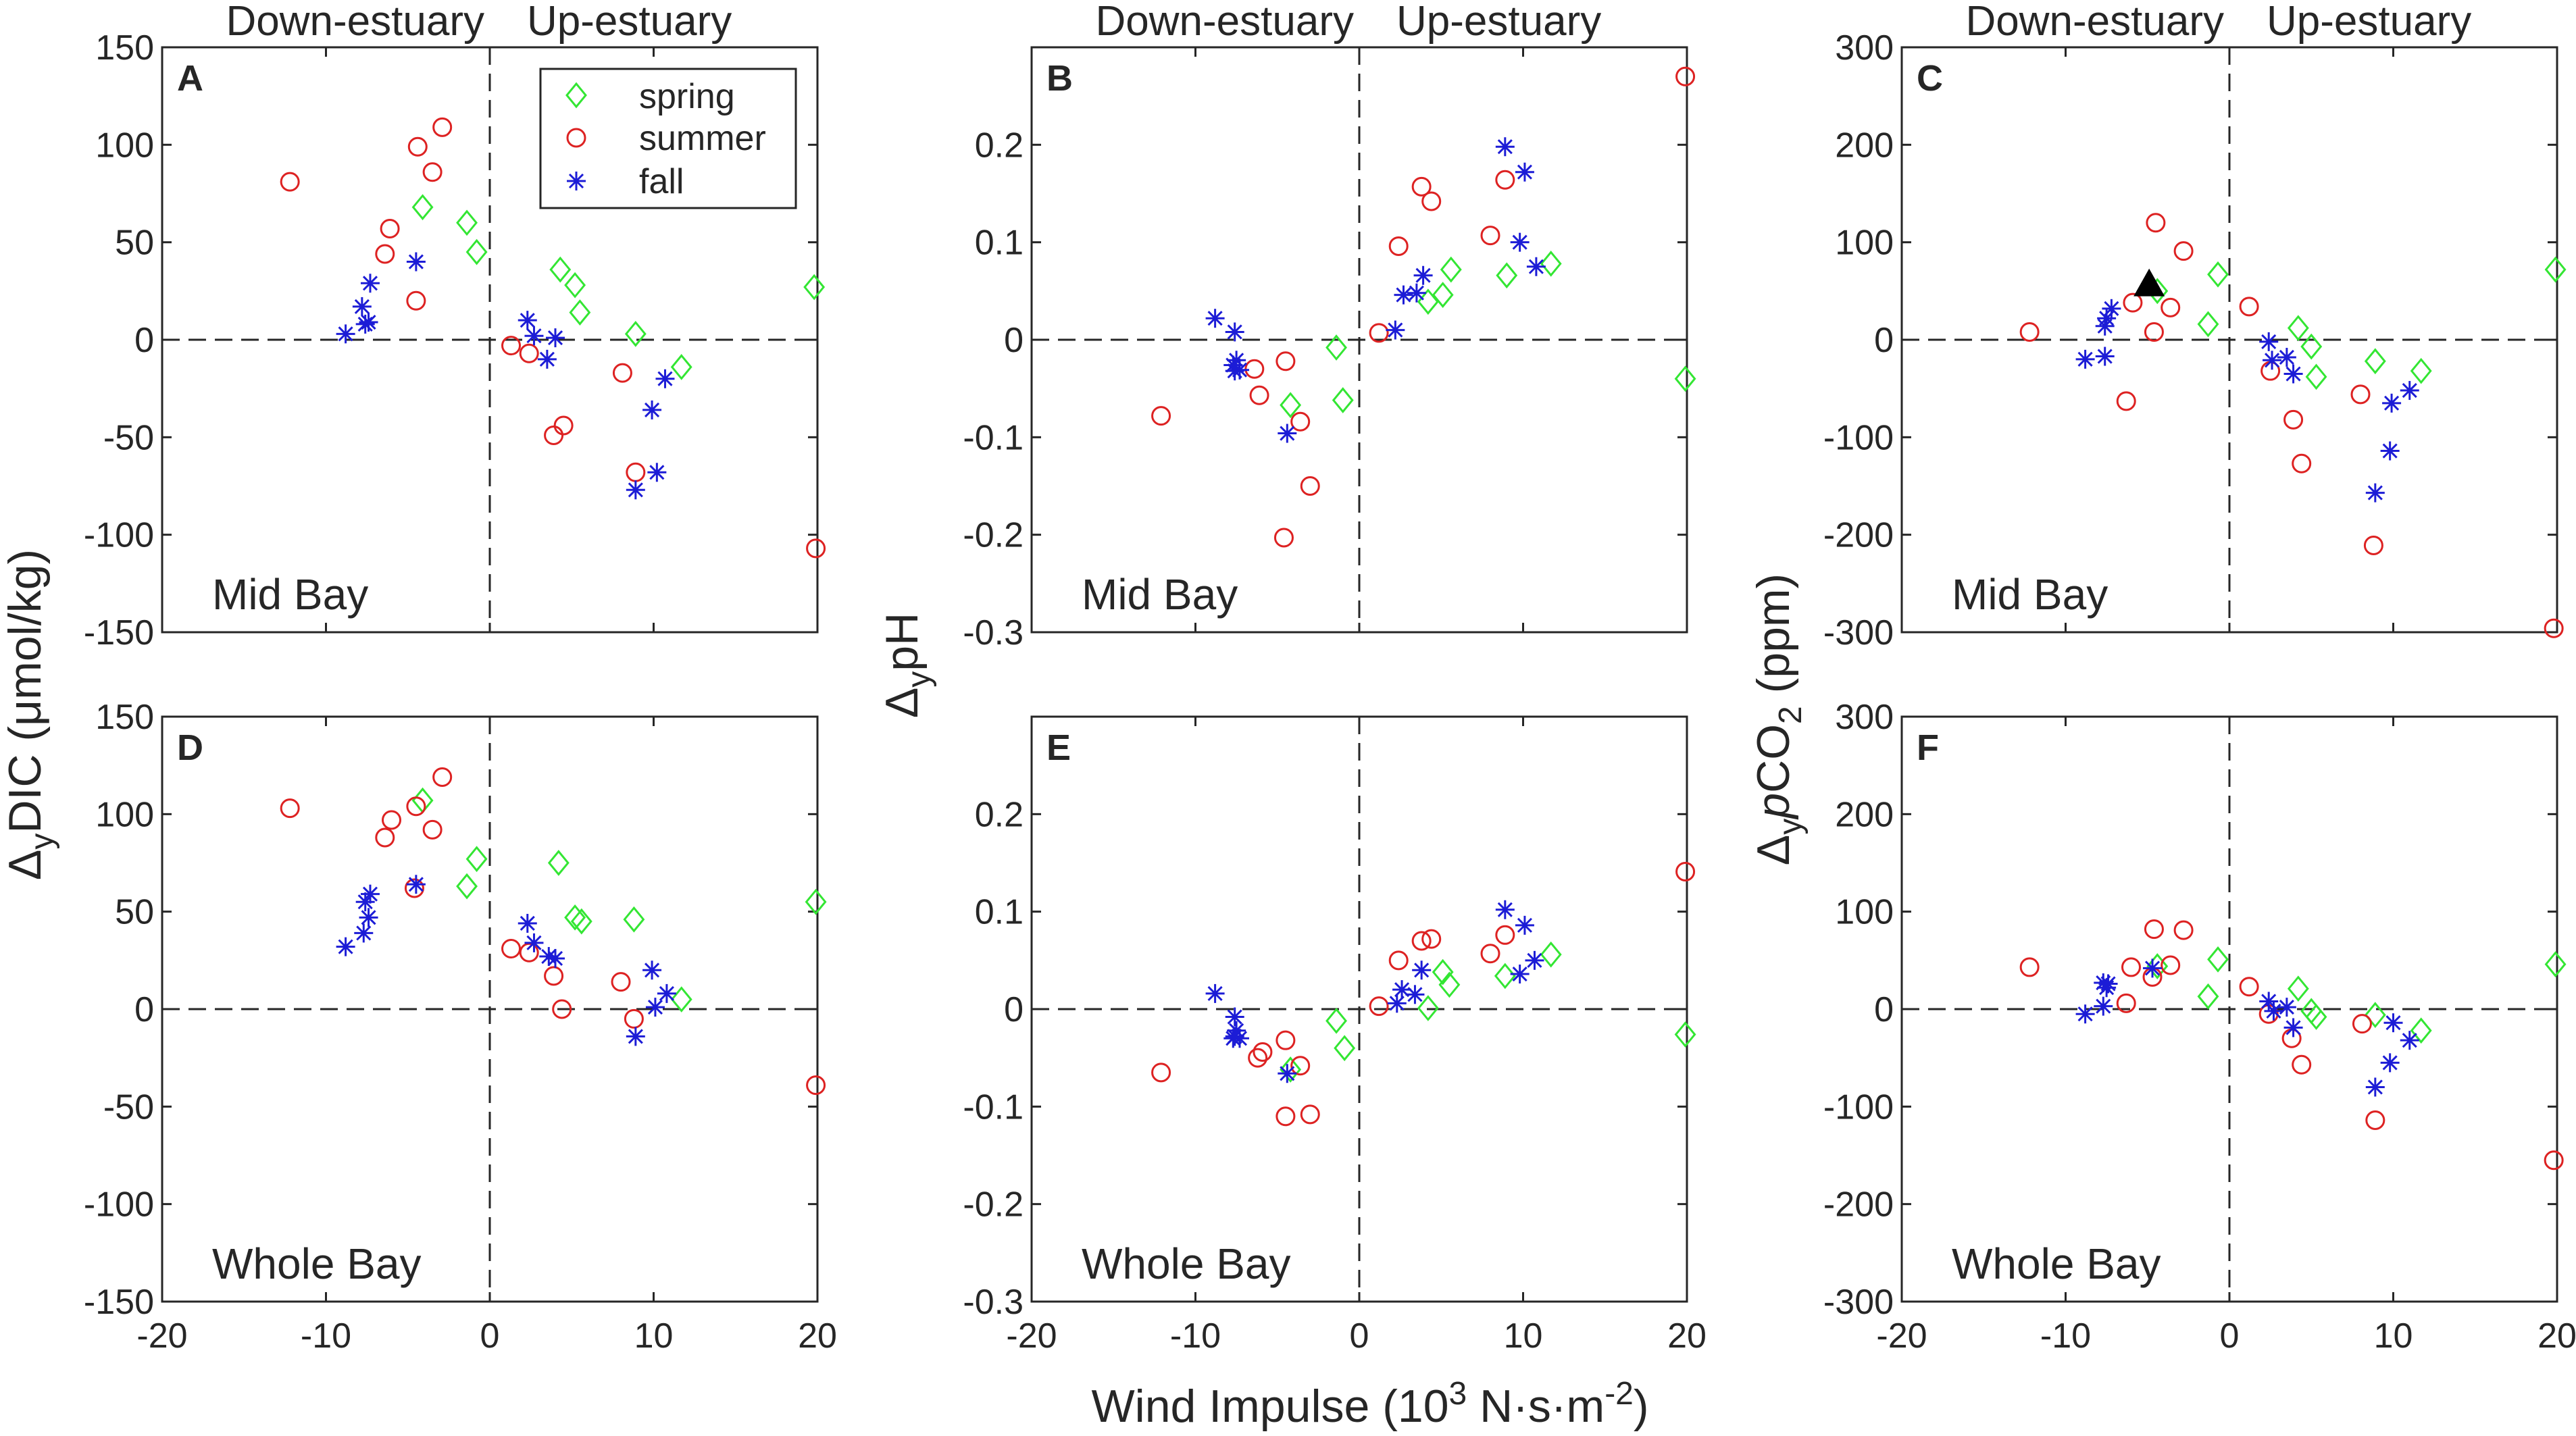 The width and height of the screenshot is (2576, 1436). Describe the element at coordinates (124, 815) in the screenshot. I see `panel-d-ytick-label: 100` at that location.